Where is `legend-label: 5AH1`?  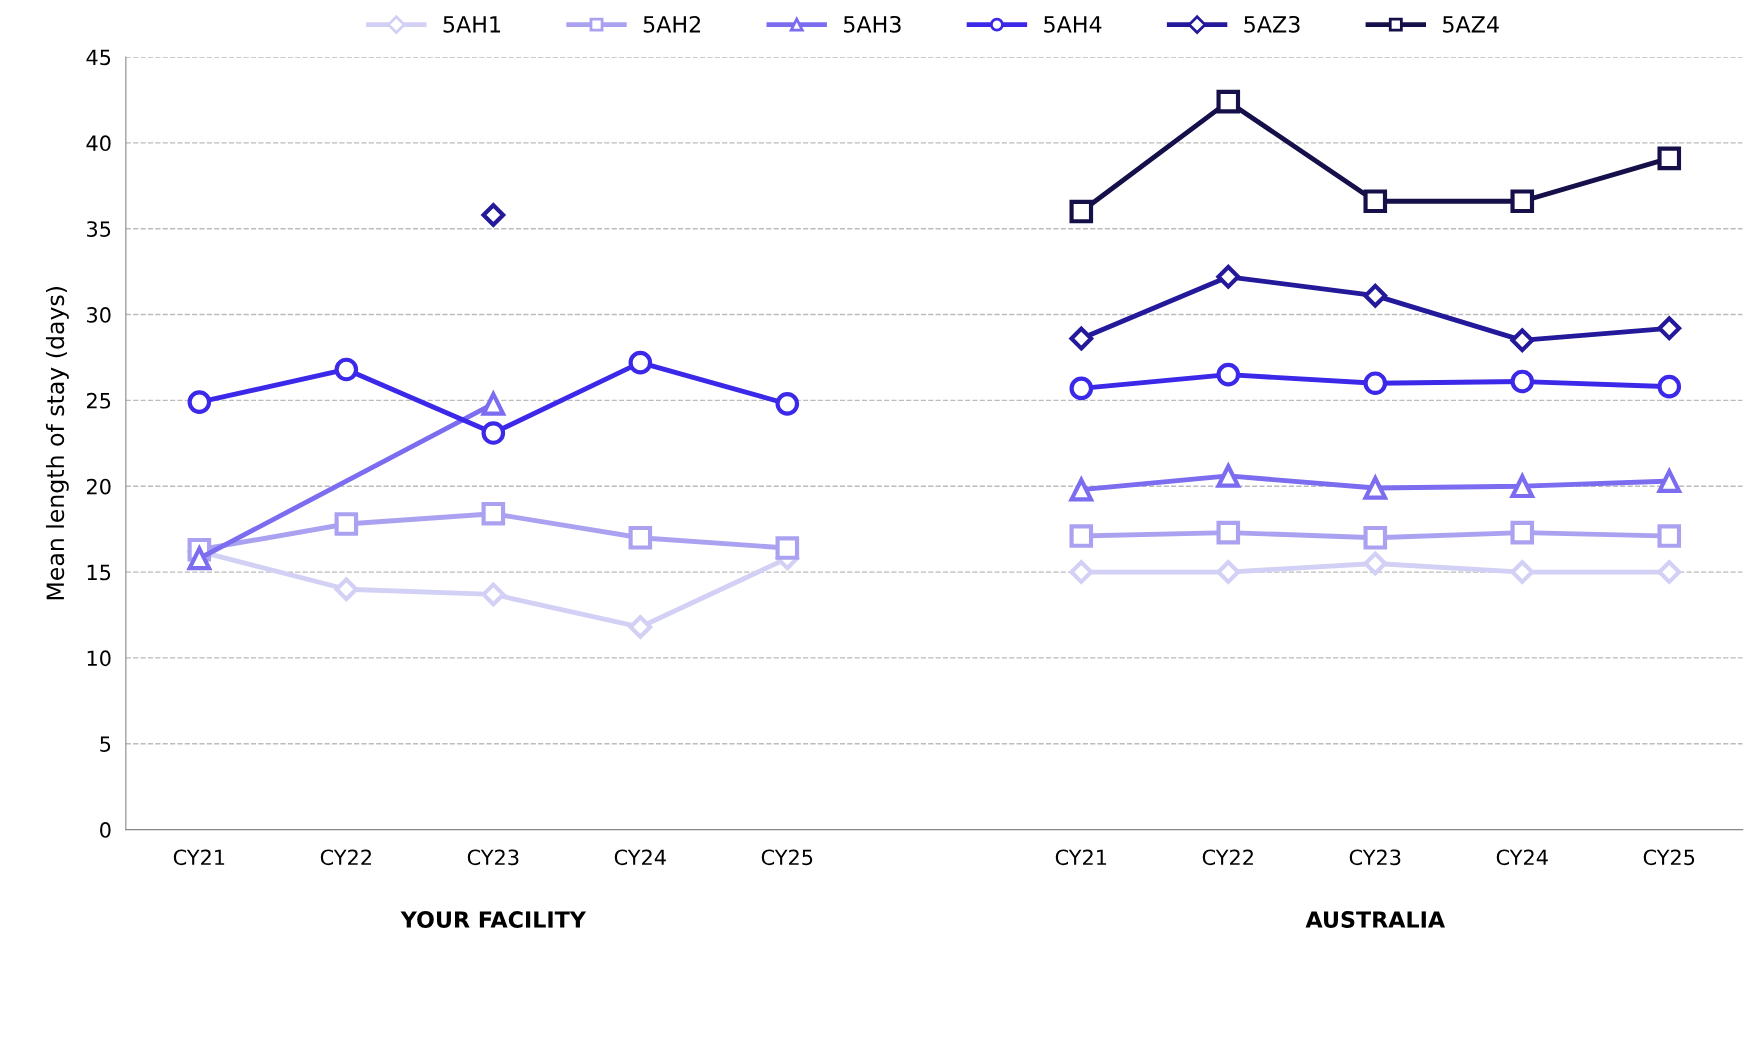
legend-label: 5AH1 is located at coordinates (472, 24).